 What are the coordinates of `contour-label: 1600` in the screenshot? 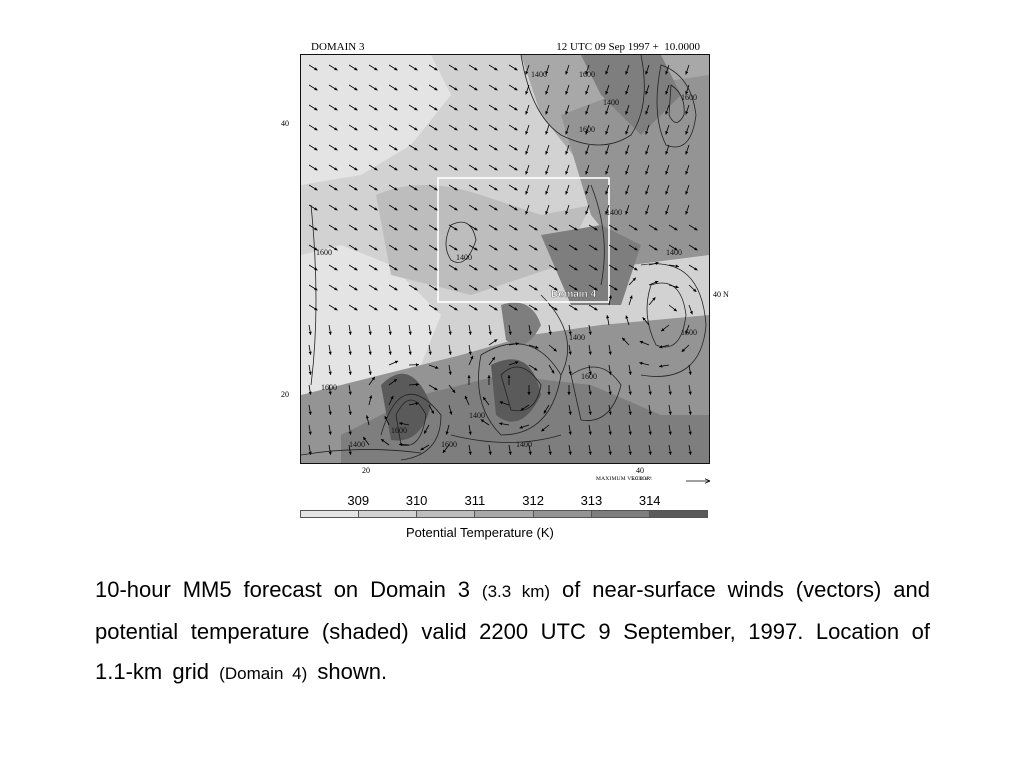 It's located at (449, 444).